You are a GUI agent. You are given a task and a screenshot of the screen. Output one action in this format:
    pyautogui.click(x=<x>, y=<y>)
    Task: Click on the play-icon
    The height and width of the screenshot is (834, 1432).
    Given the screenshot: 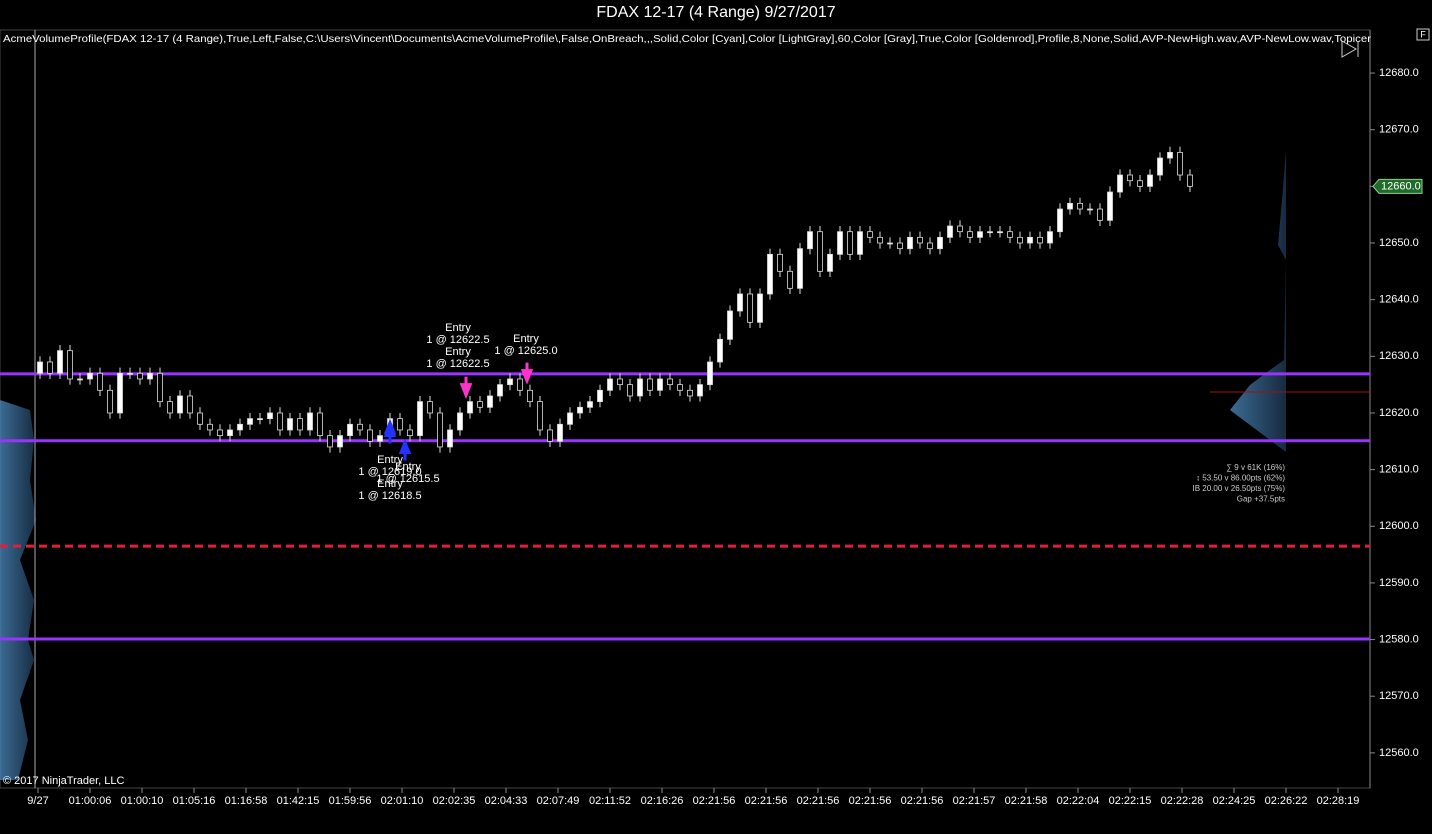 What is the action you would take?
    pyautogui.click(x=1350, y=49)
    